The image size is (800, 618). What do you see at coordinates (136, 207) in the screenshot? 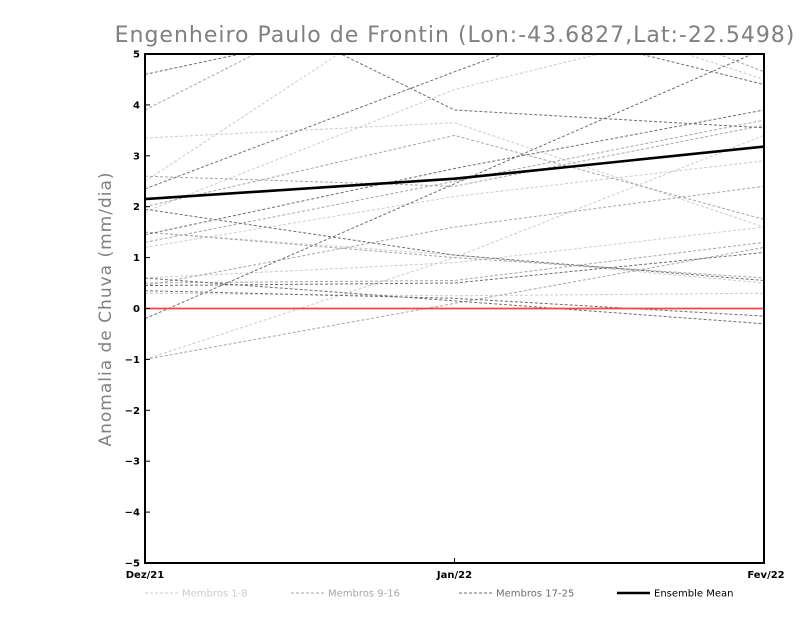
I see `y-tick-label: 2` at bounding box center [136, 207].